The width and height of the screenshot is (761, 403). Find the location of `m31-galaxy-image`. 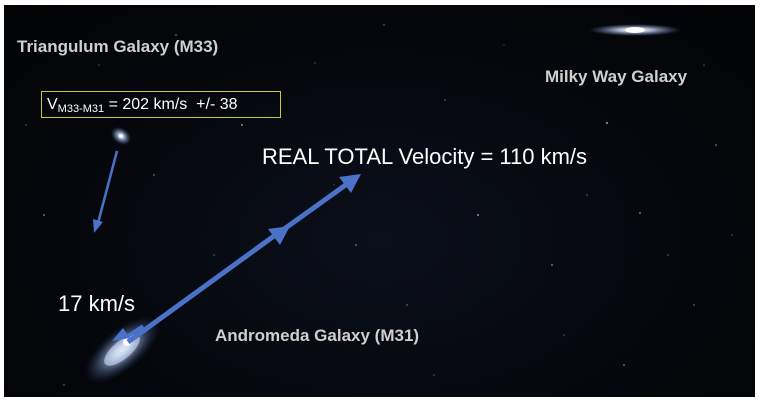

m31-galaxy-image is located at coordinates (122, 350).